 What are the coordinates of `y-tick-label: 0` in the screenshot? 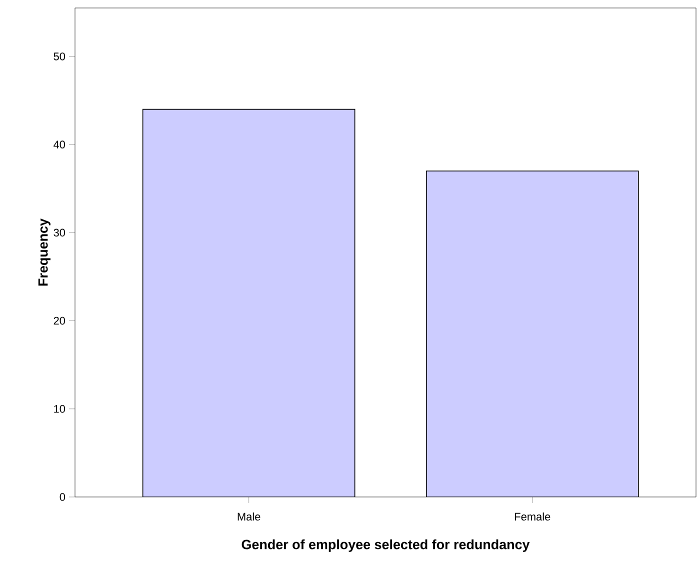 It's located at (63, 497).